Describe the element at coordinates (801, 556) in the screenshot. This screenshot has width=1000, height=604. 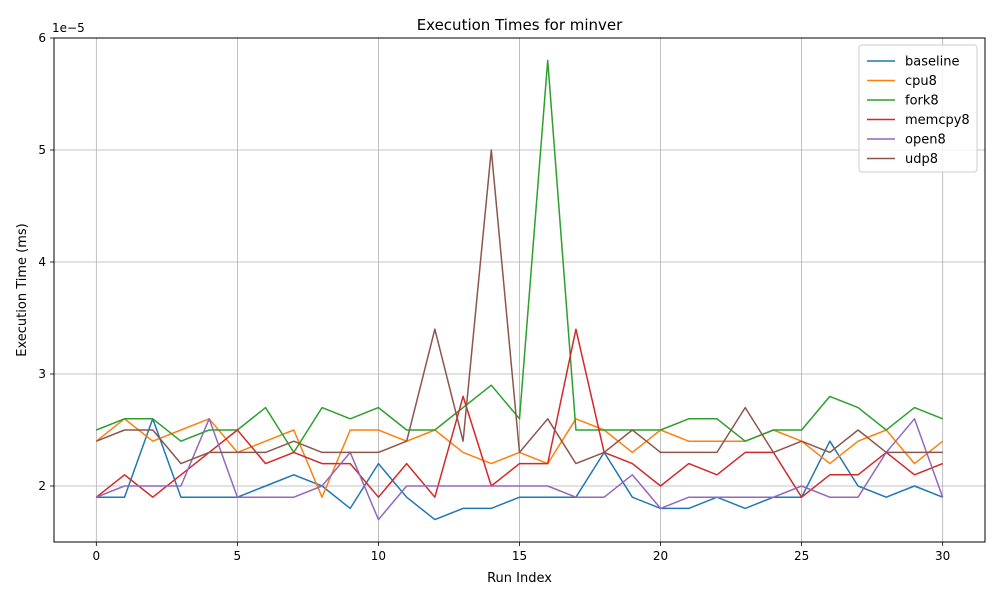
I see `x-tick-label: 25` at that location.